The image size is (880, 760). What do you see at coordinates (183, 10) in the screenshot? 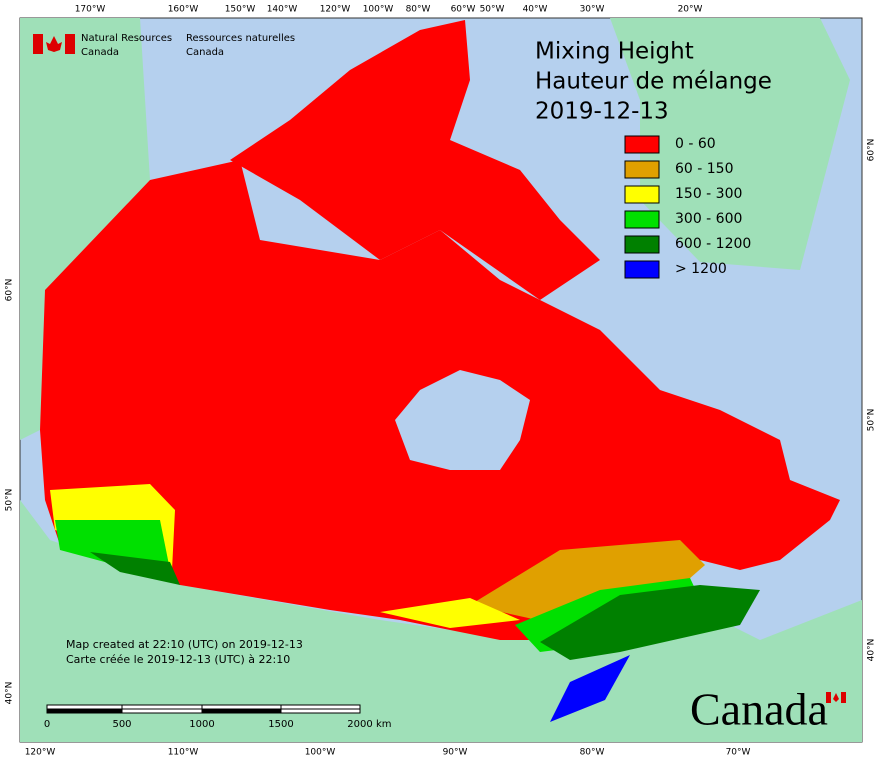
I see `graticule-label: 160°W` at bounding box center [183, 10].